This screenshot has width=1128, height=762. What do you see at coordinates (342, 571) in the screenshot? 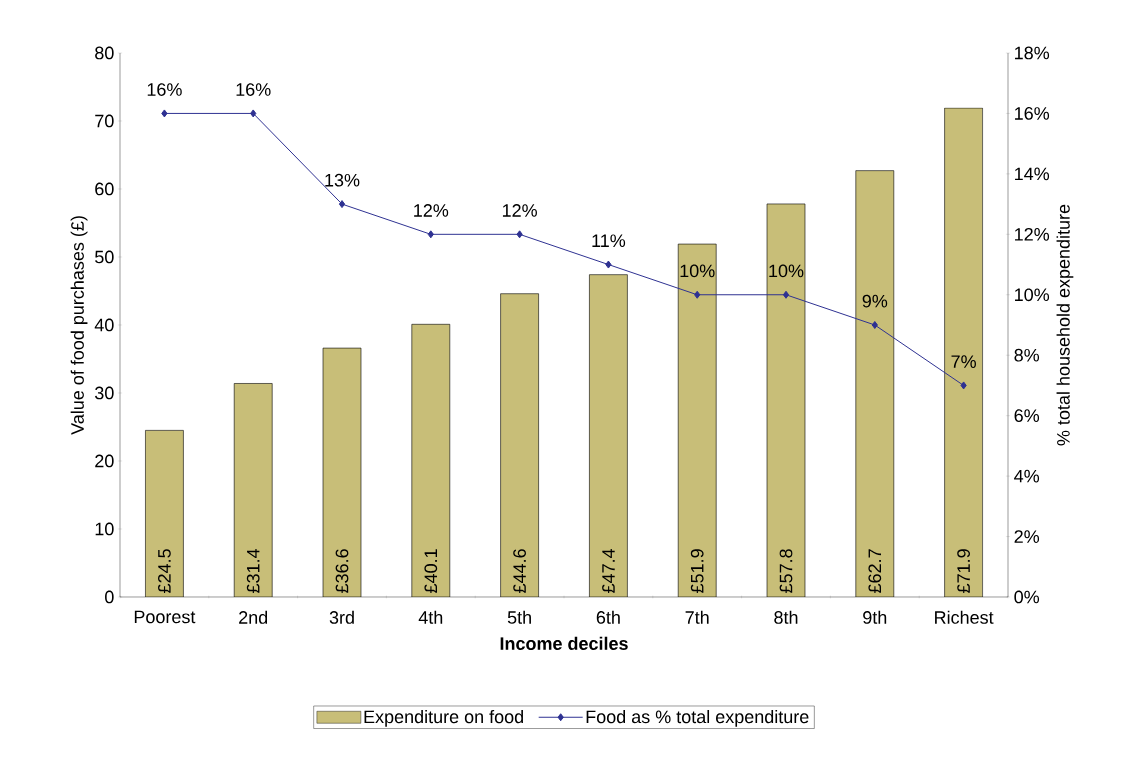
I see `data-label: £36.6` at bounding box center [342, 571].